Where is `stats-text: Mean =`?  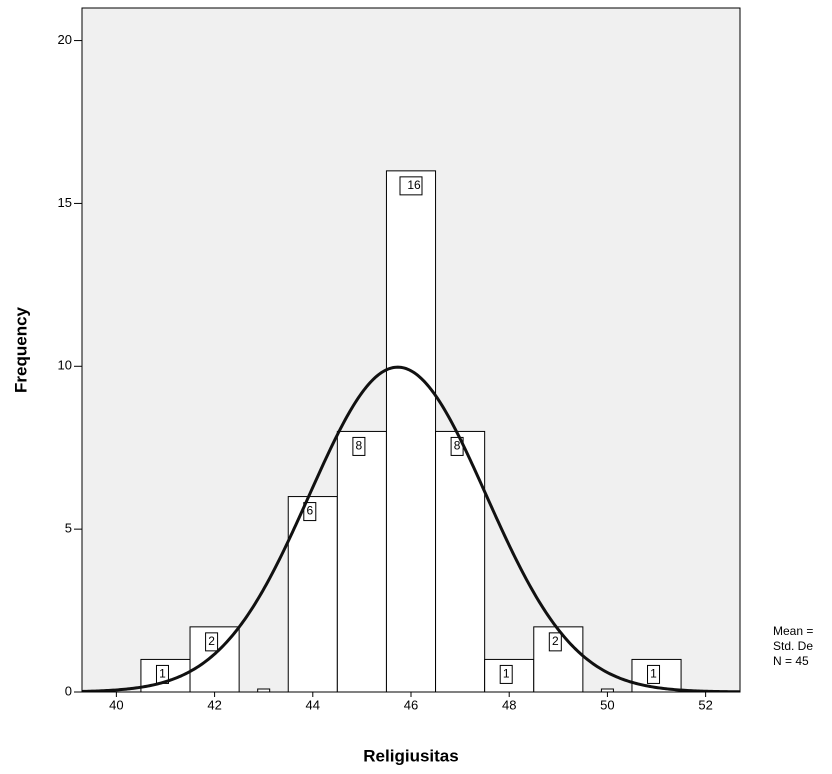
stats-text: Mean = is located at coordinates (793, 631).